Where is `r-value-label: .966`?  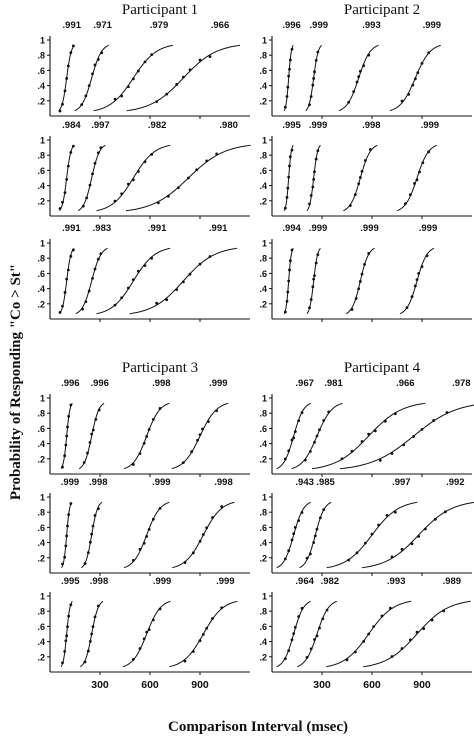
r-value-label: .966 is located at coordinates (220, 25).